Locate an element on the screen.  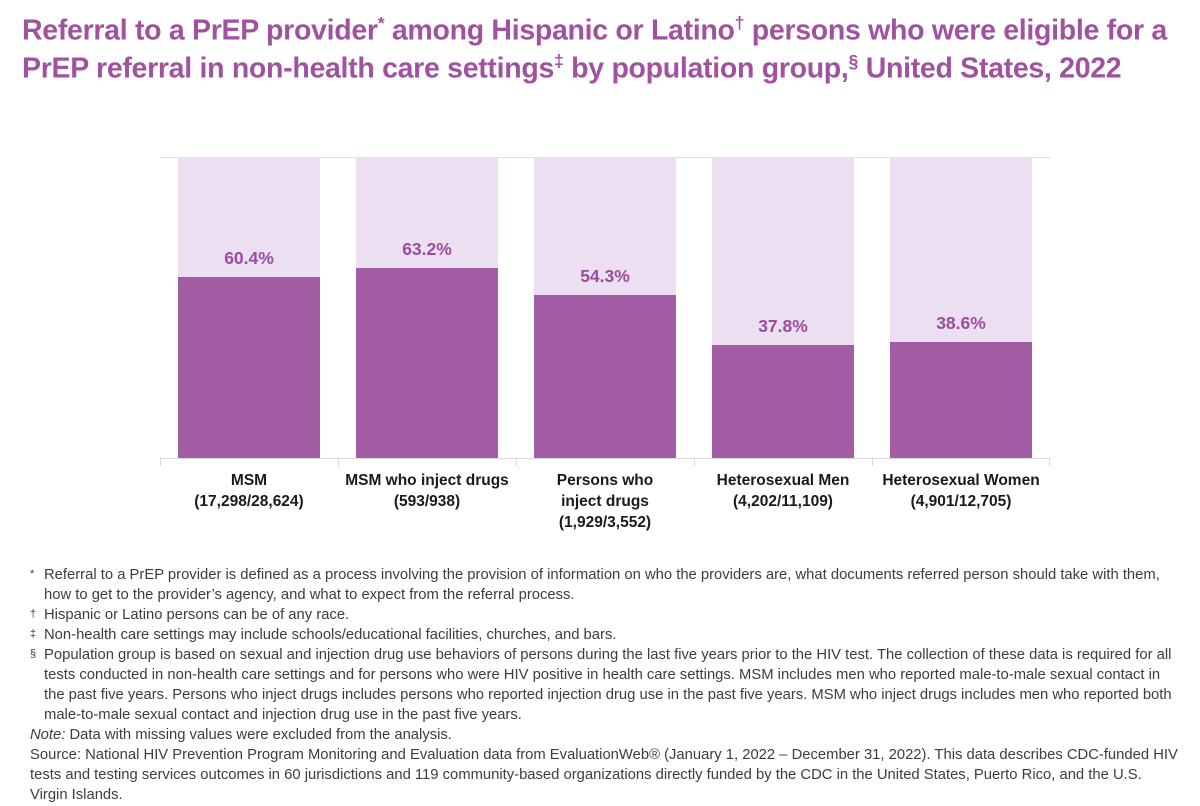
category-label-line: MSM is located at coordinates (249, 480).